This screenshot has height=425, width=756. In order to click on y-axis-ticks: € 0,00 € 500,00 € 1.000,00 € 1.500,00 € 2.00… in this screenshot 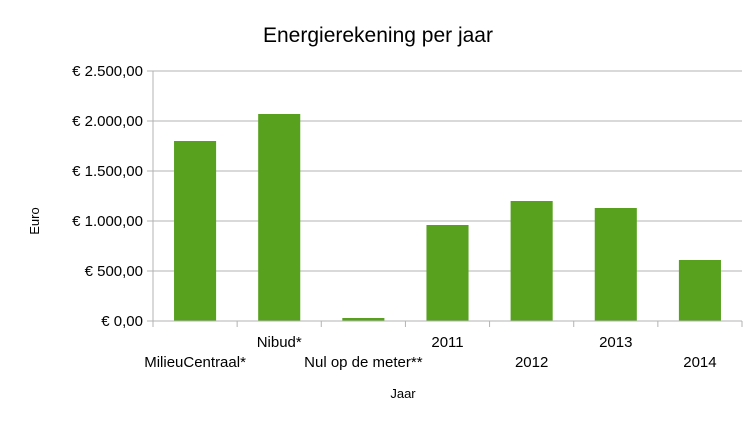, I will do `click(112, 196)`.